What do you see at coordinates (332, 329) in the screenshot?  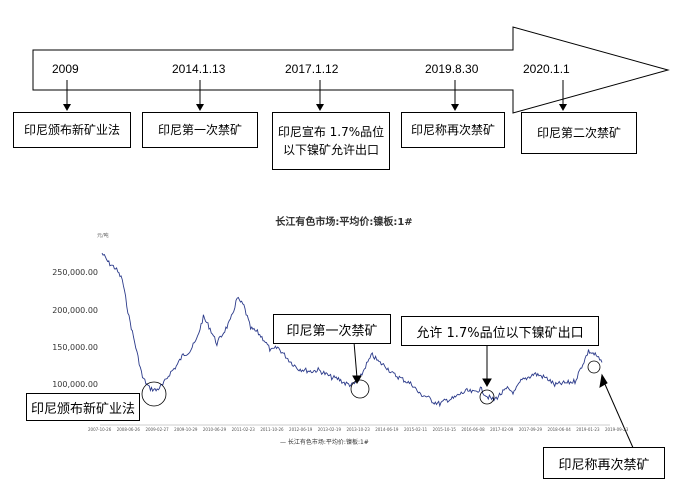 I see `callout-first-ban: 印尼第一次禁矿` at bounding box center [332, 329].